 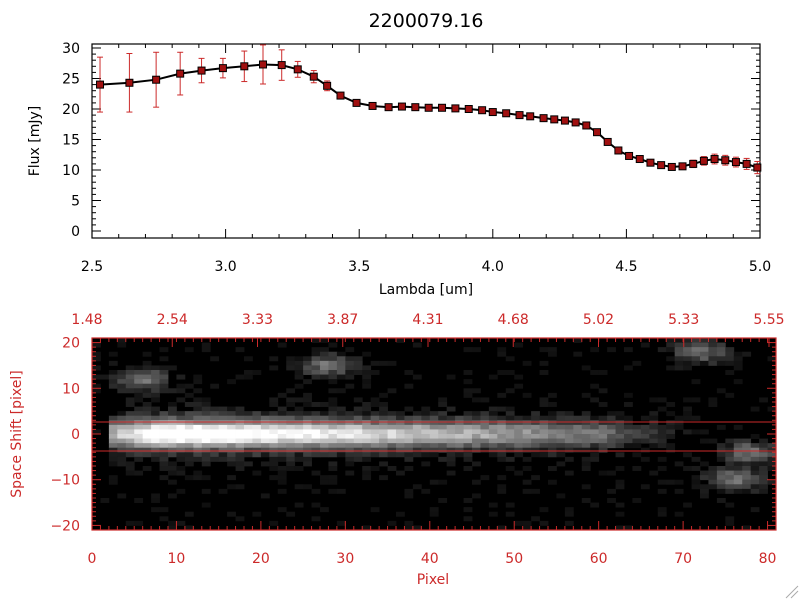 I want to click on top-wavelength-label: 2.54, so click(x=172, y=320).